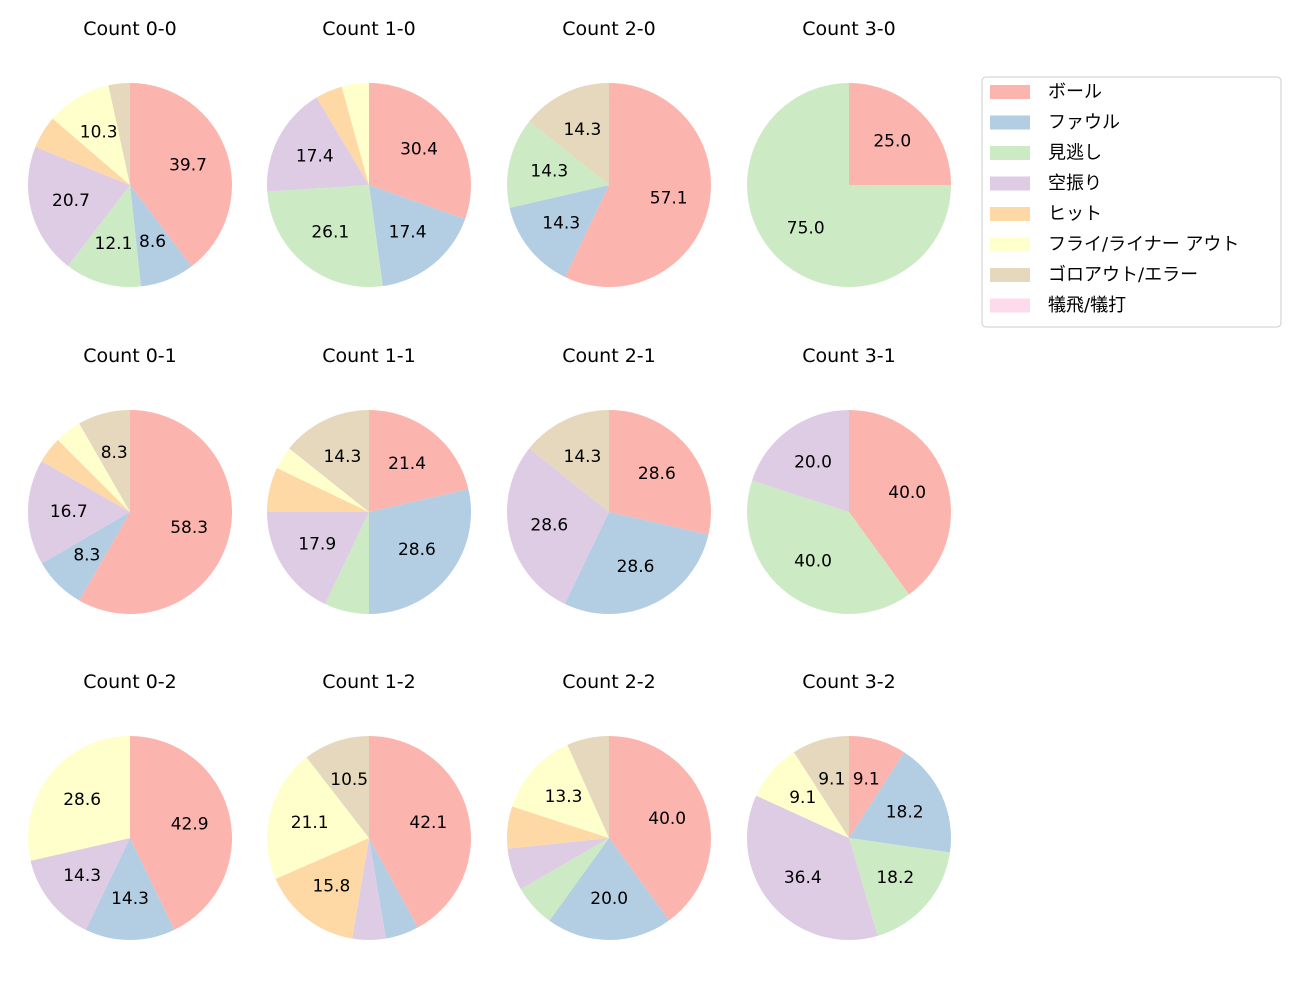  I want to click on pie-count-0-0: Count 0-0 39.7 8.6 12.1 20.7 10.3, so click(130, 152).